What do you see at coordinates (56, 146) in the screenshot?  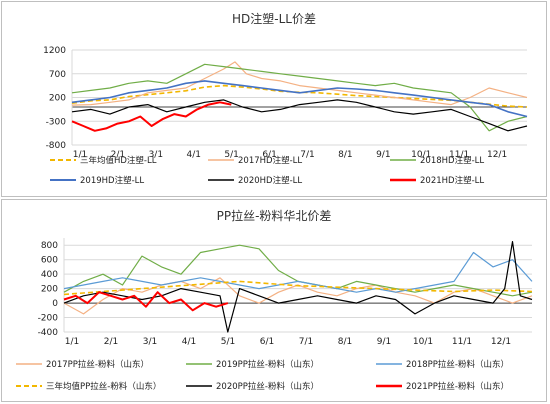 I see `y-tick-label: -800` at bounding box center [56, 146].